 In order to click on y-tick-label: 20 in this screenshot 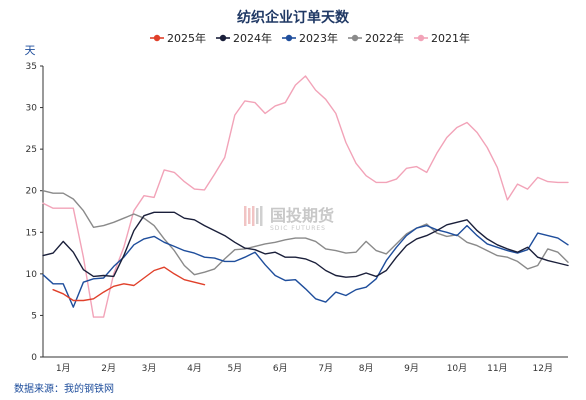, I will do `click(32, 192)`.